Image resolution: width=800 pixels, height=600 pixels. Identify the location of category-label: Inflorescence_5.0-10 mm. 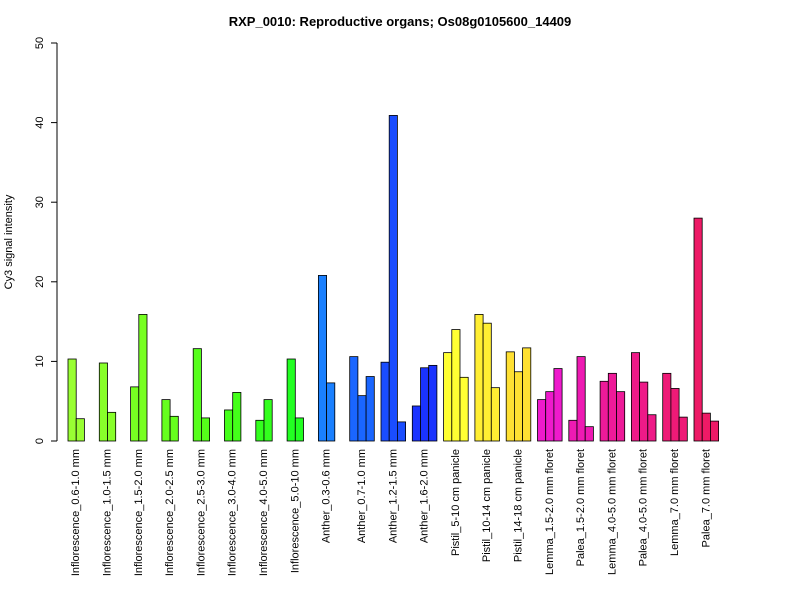
(295, 511).